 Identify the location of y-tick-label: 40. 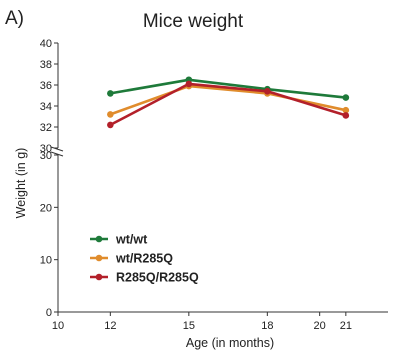
(46, 44).